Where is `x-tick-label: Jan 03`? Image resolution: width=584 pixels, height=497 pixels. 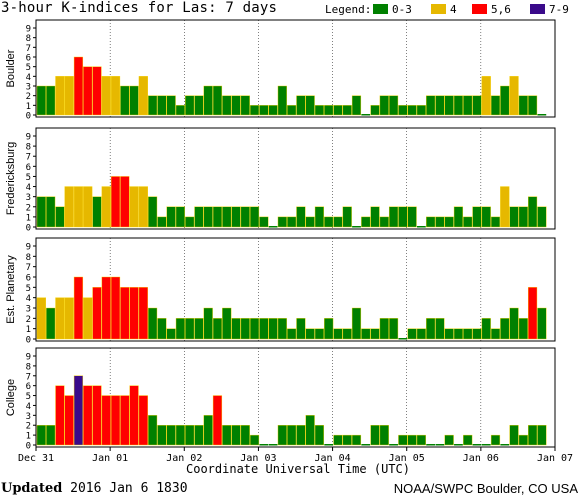 x-tick-label: Jan 03 is located at coordinates (258, 458).